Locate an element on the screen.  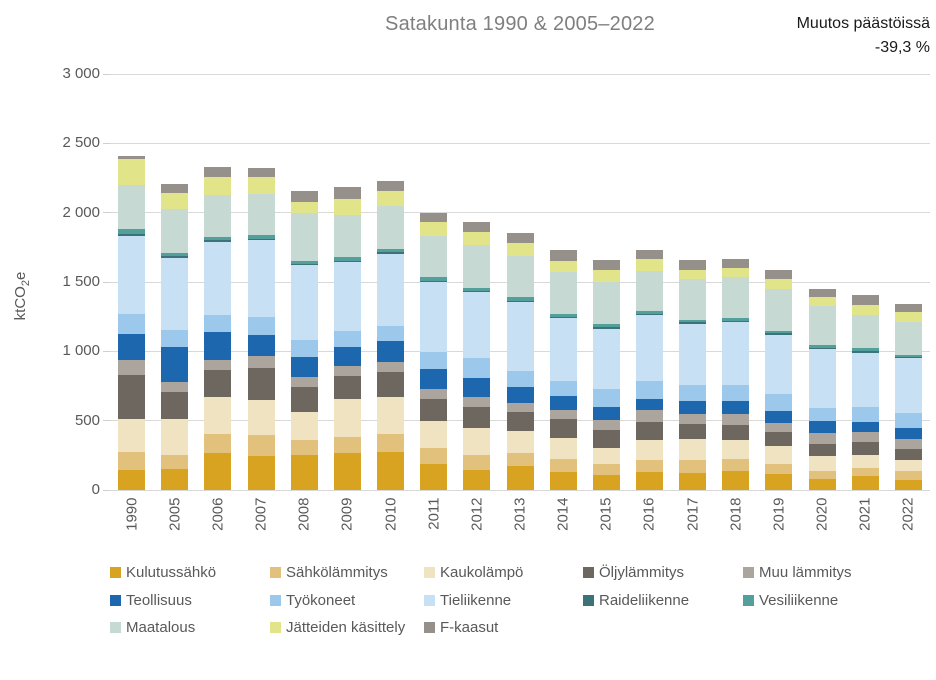
bar-segment-2008-muu-l-mmitys is located at coordinates (304, 382).